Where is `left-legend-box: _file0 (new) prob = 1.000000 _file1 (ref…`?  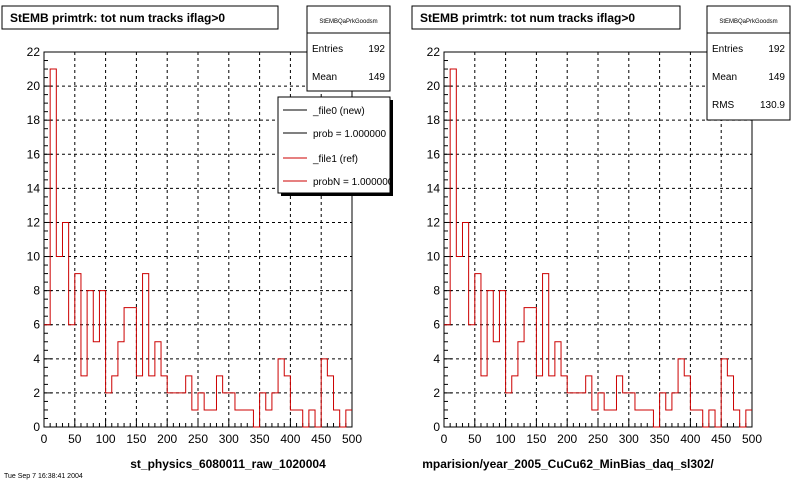 left-legend-box: _file0 (new) prob = 1.000000 _file1 (ref… is located at coordinates (335, 146).